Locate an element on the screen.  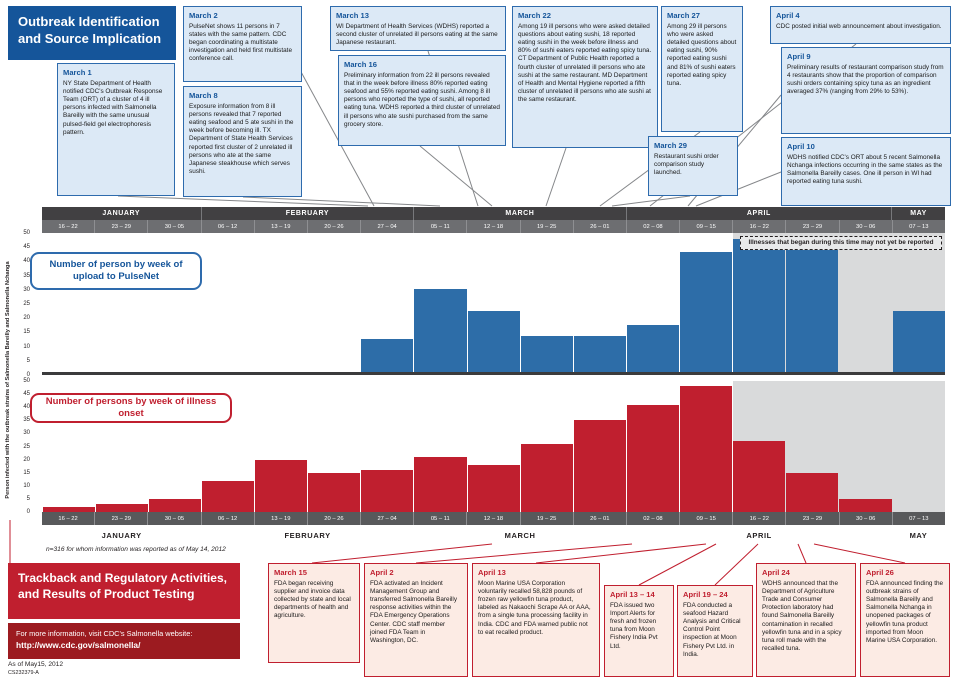
y-axis-tick: 35 is located at coordinates (26, 275).